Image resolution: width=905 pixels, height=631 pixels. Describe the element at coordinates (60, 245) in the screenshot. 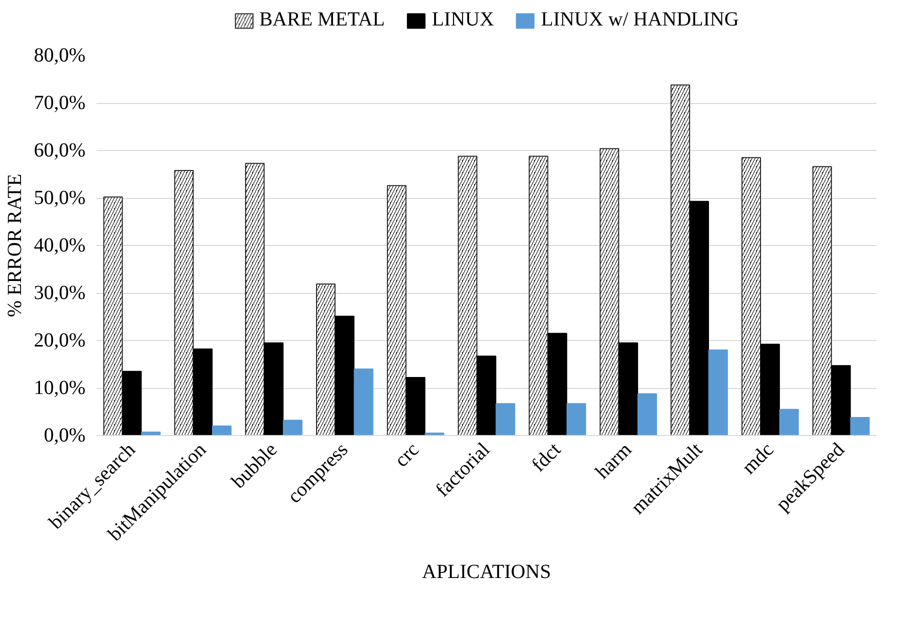

I see `y-tick-label: 40,0%` at that location.